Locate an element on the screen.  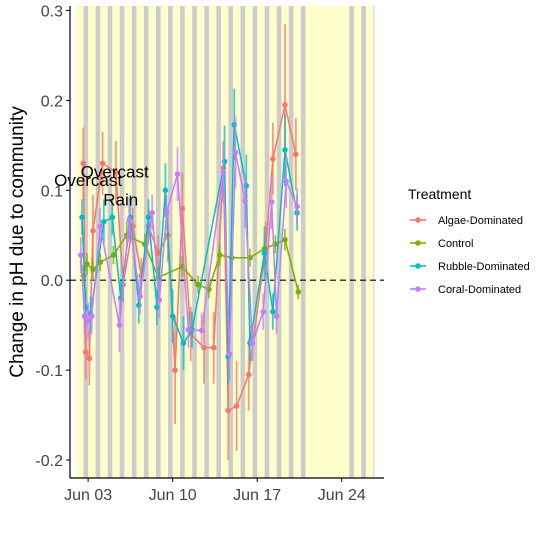
x-ticks: Jun 03 Jun 10 Jun 17 Jun 24 is located at coordinates (215, 491).